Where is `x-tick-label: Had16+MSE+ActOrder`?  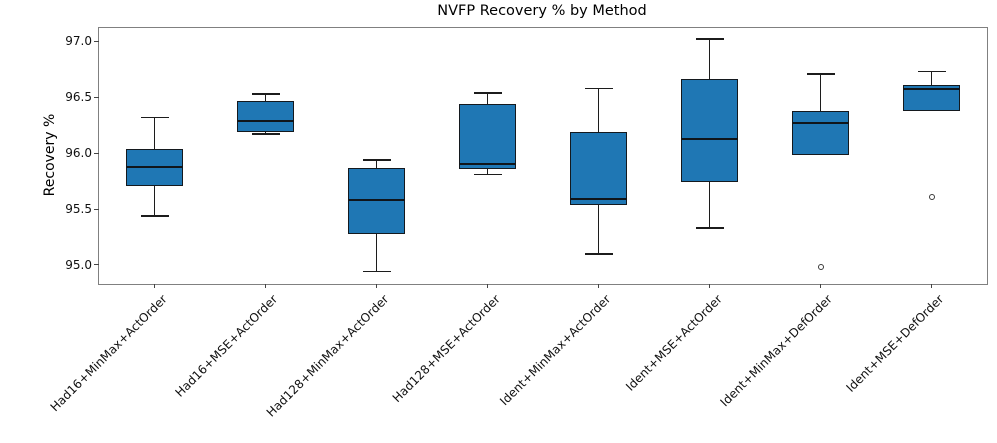
x-tick-label: Had16+MSE+ActOrder is located at coordinates (226, 346).